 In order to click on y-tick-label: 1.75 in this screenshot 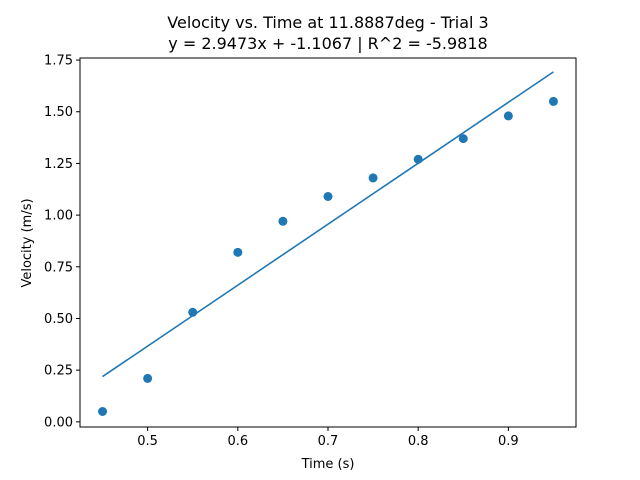, I will do `click(58, 61)`.